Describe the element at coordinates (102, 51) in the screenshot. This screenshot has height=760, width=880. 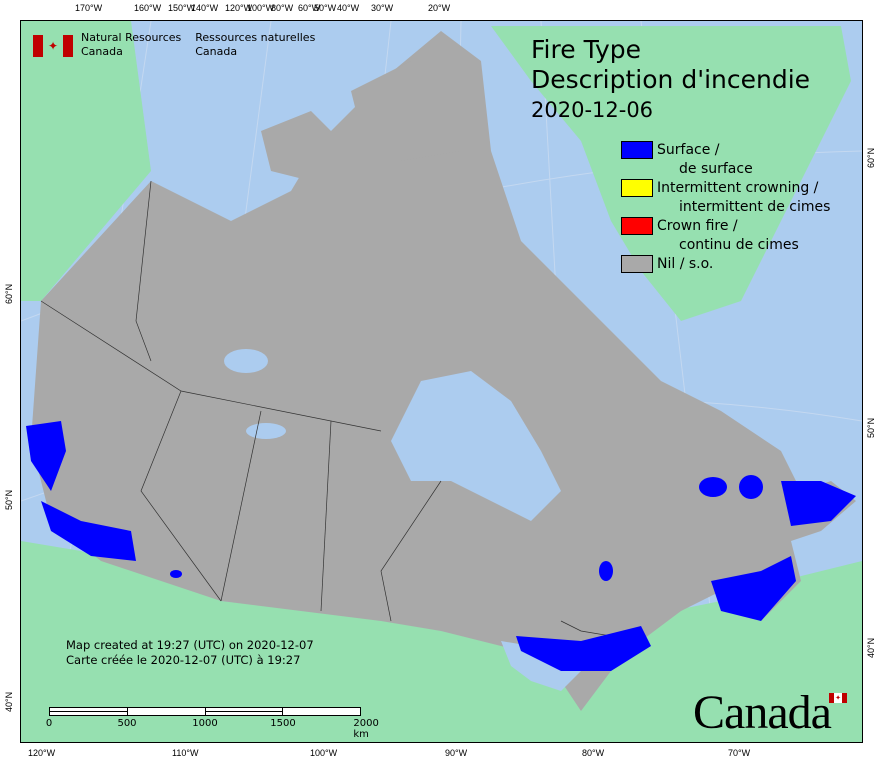
I see `agency-en-line2: Canada` at that location.